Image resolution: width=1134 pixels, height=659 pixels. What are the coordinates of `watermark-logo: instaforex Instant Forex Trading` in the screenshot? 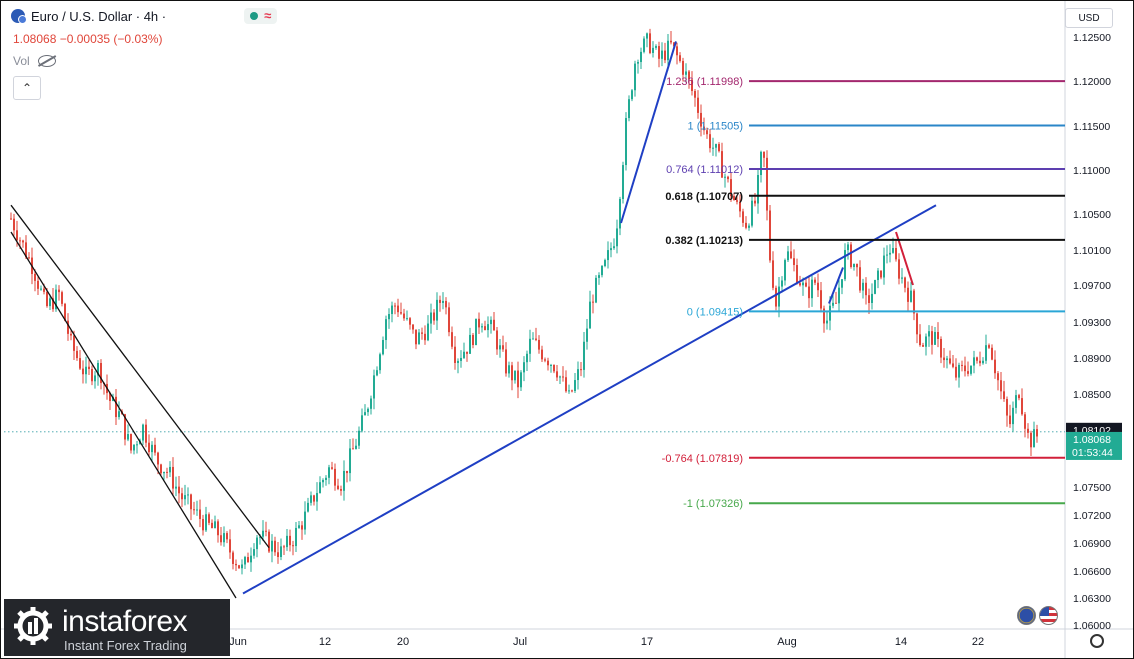 It's located at (117, 627).